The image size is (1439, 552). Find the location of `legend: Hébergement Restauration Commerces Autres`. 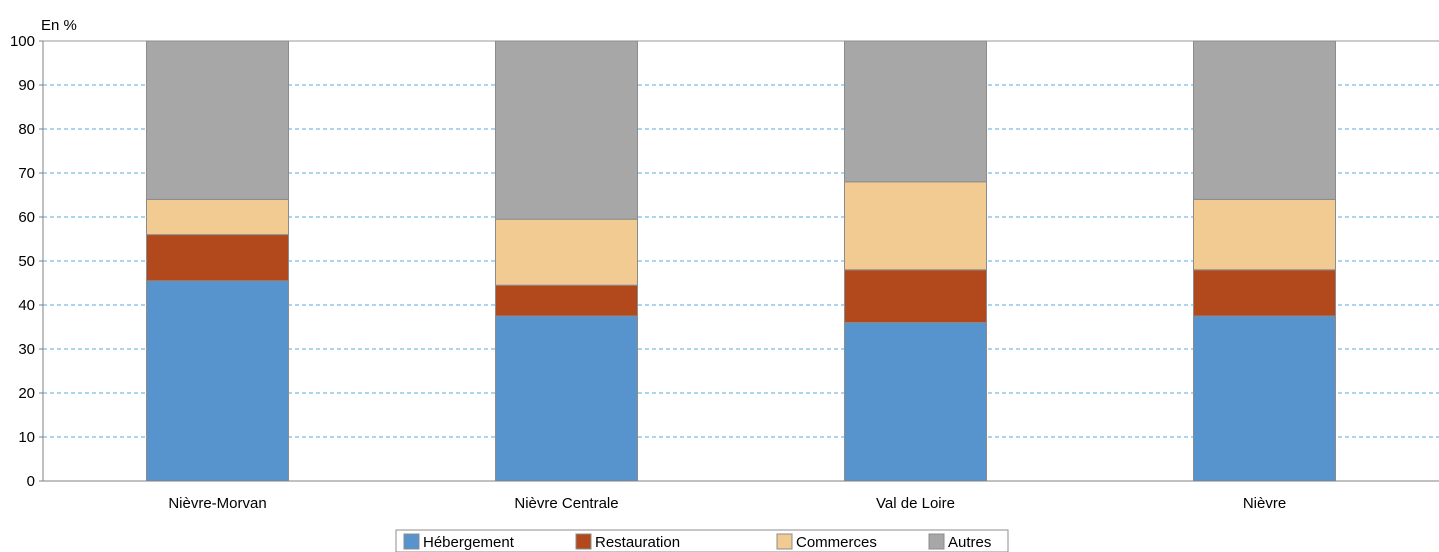

legend: Hébergement Restauration Commerces Autres is located at coordinates (702, 540).